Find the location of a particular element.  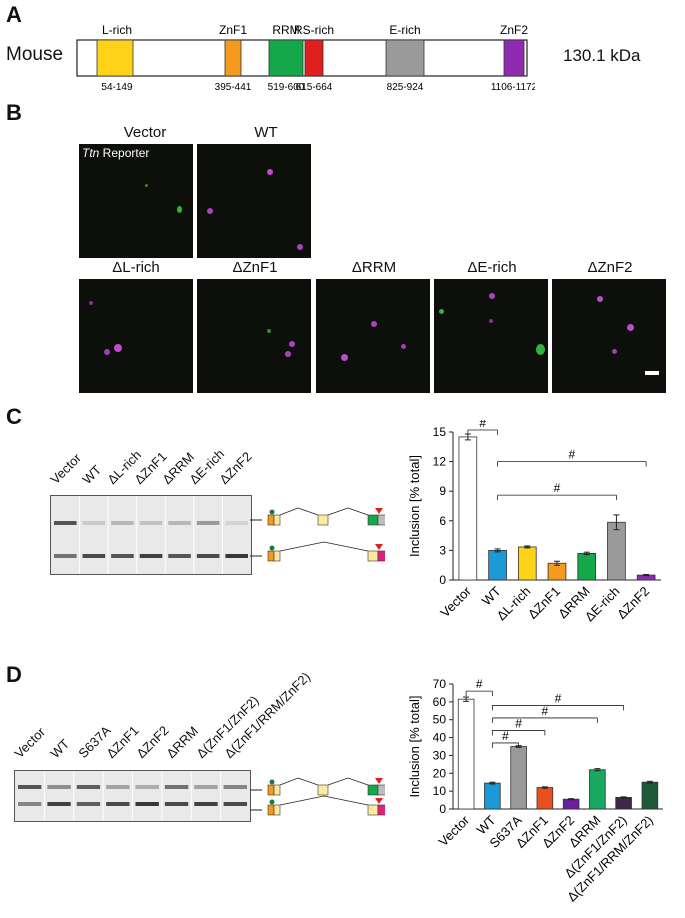

micrograph-vector: Ttn Reporter is located at coordinates (136, 201).